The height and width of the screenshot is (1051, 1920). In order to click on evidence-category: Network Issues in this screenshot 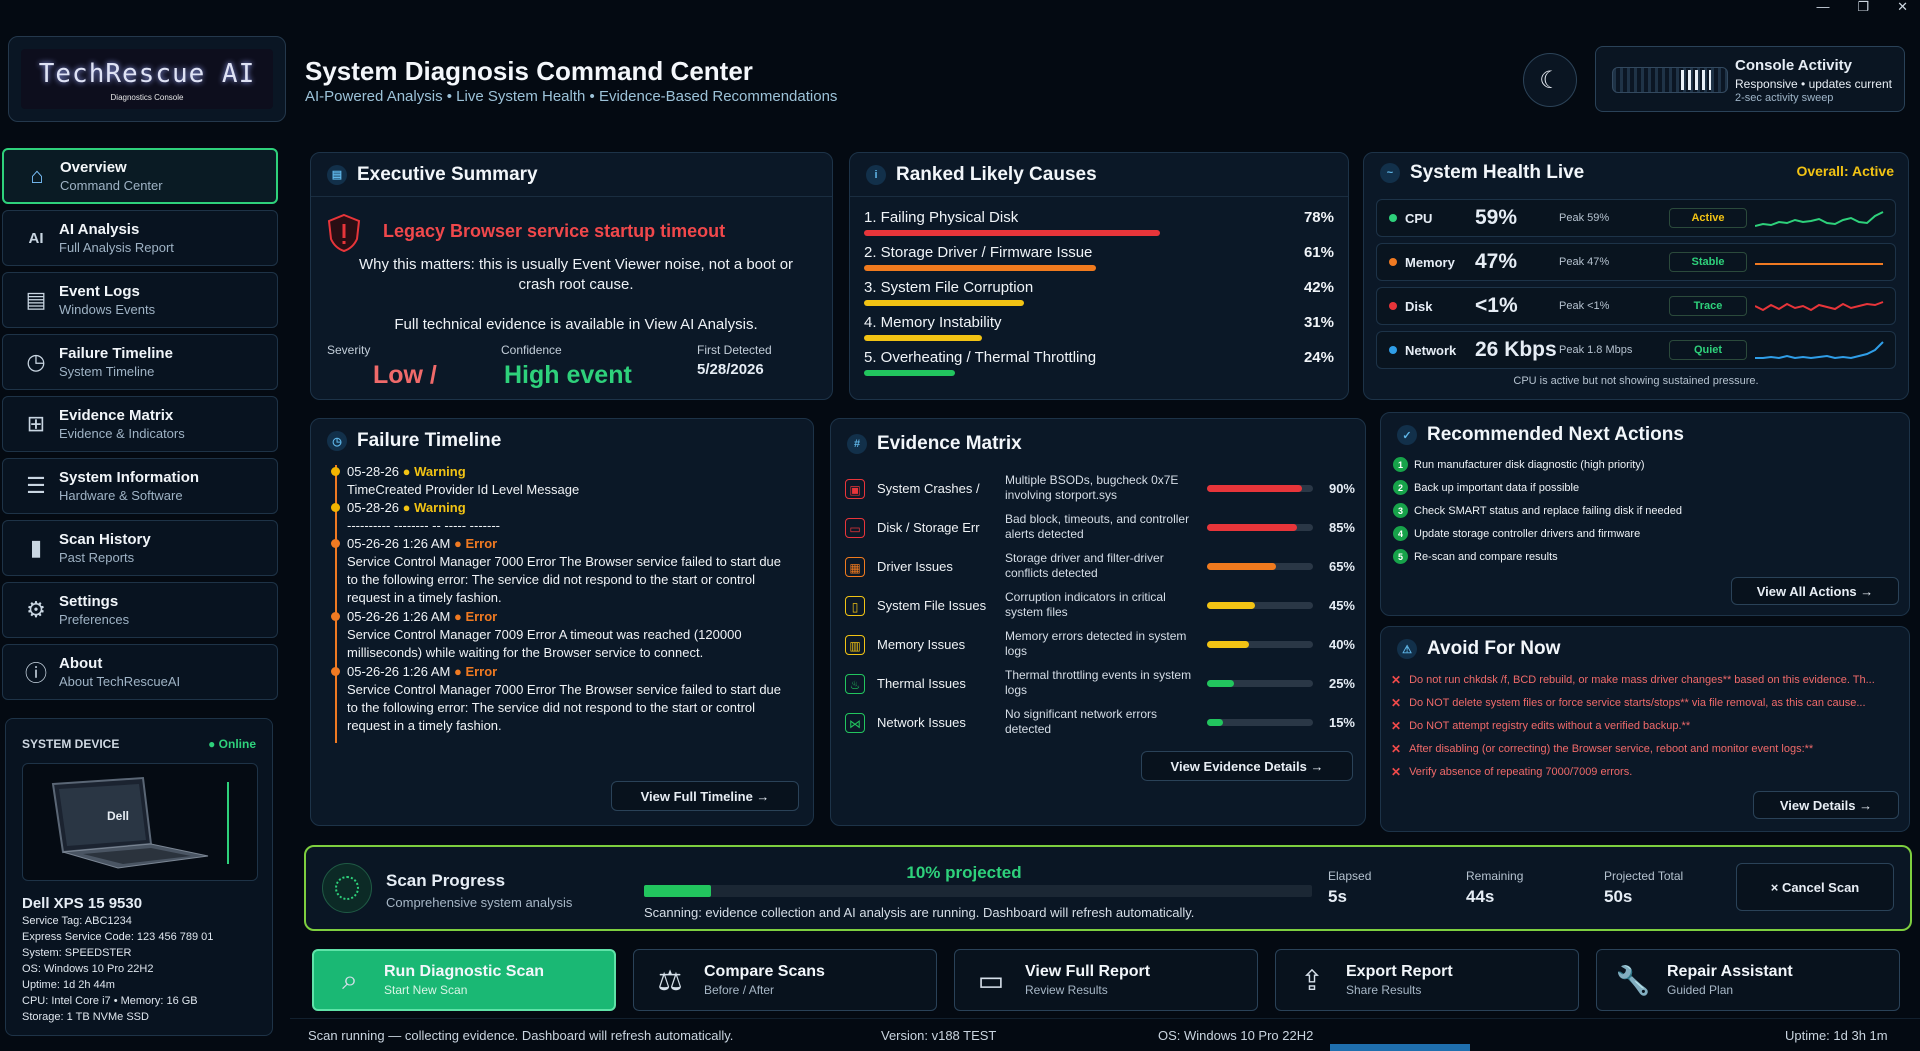, I will do `click(921, 722)`.